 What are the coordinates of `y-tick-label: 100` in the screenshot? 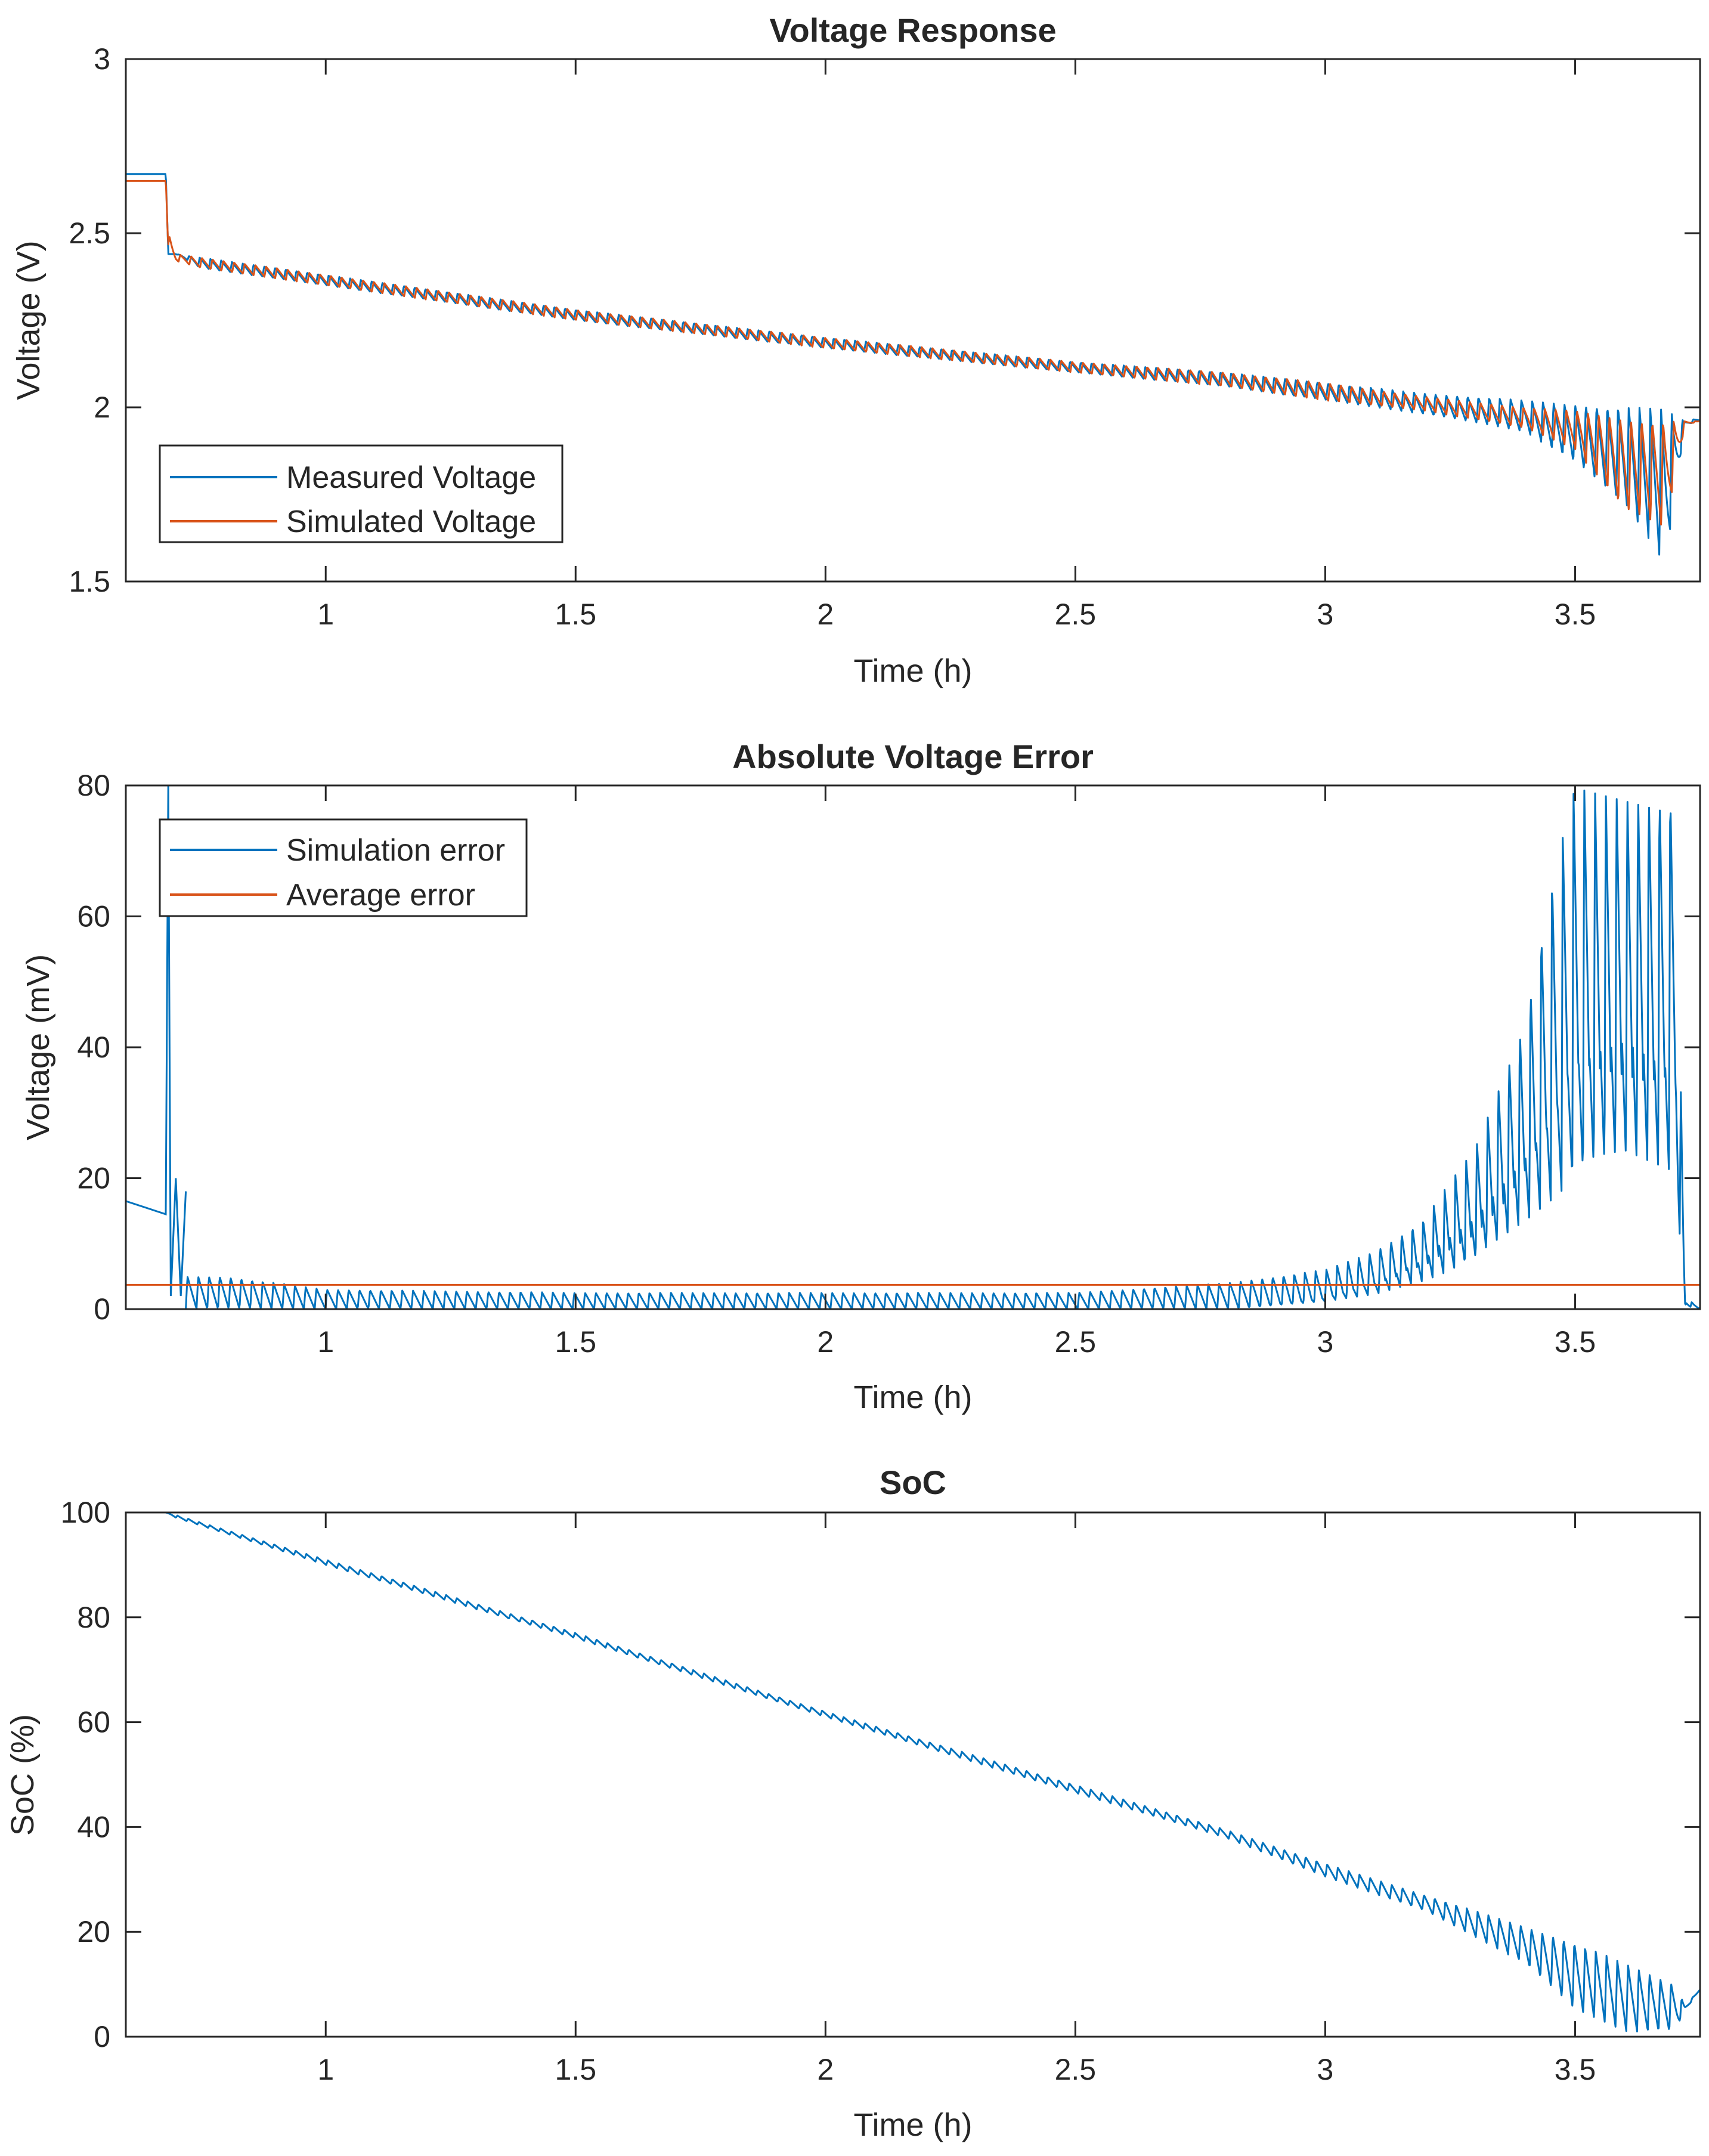 It's located at (86, 1513).